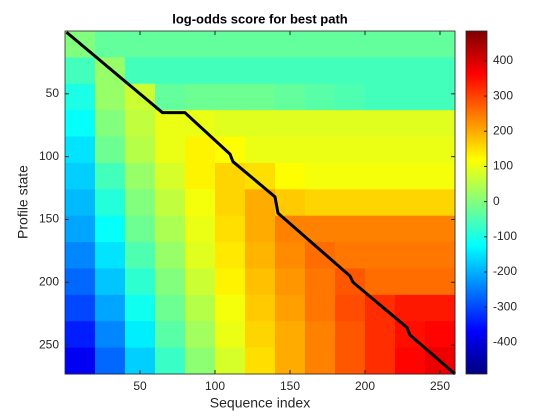  What do you see at coordinates (505, 306) in the screenshot?
I see `colorbar-tick-label: -300` at bounding box center [505, 306].